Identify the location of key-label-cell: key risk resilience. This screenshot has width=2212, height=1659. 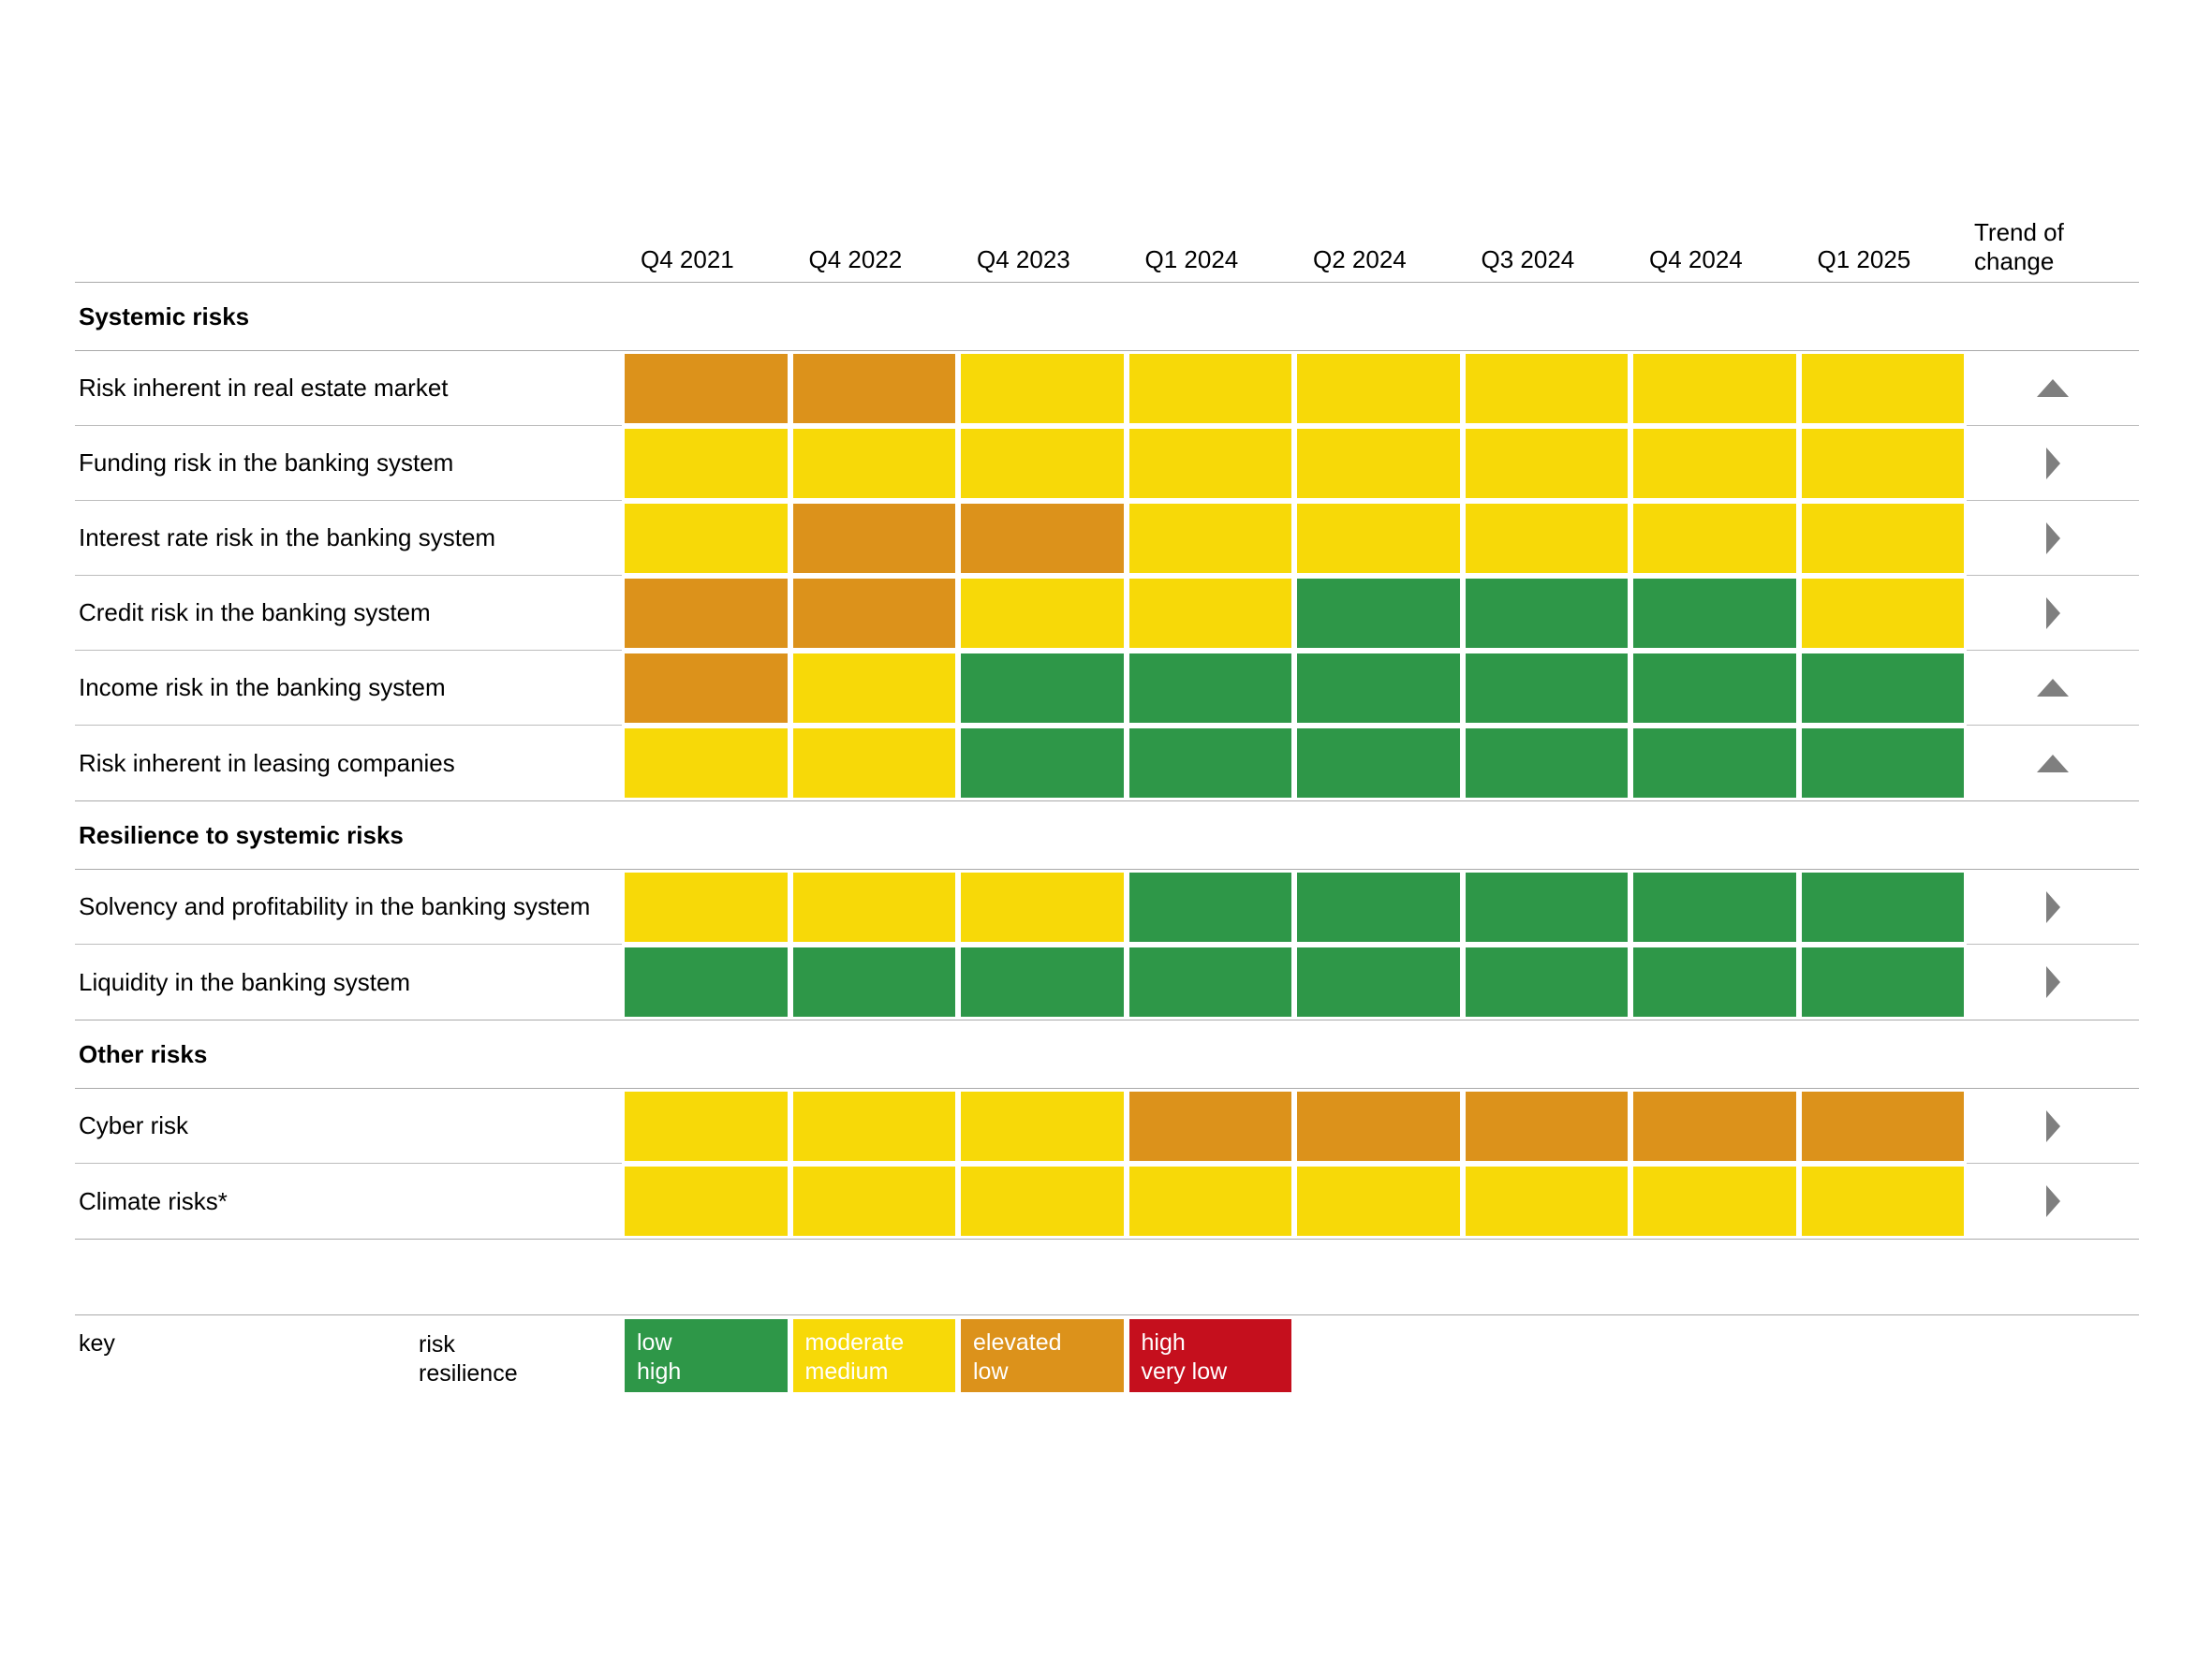
(348, 1355).